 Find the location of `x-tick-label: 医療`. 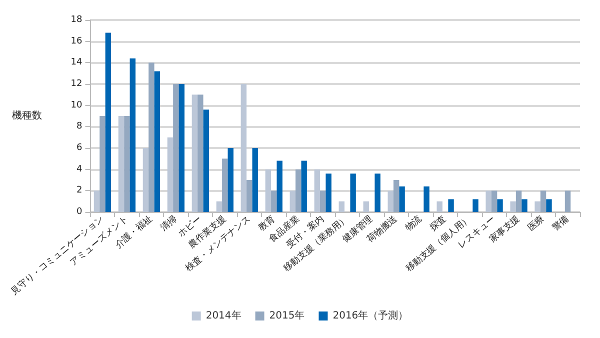

x-tick-label: 医療 is located at coordinates (536, 223).